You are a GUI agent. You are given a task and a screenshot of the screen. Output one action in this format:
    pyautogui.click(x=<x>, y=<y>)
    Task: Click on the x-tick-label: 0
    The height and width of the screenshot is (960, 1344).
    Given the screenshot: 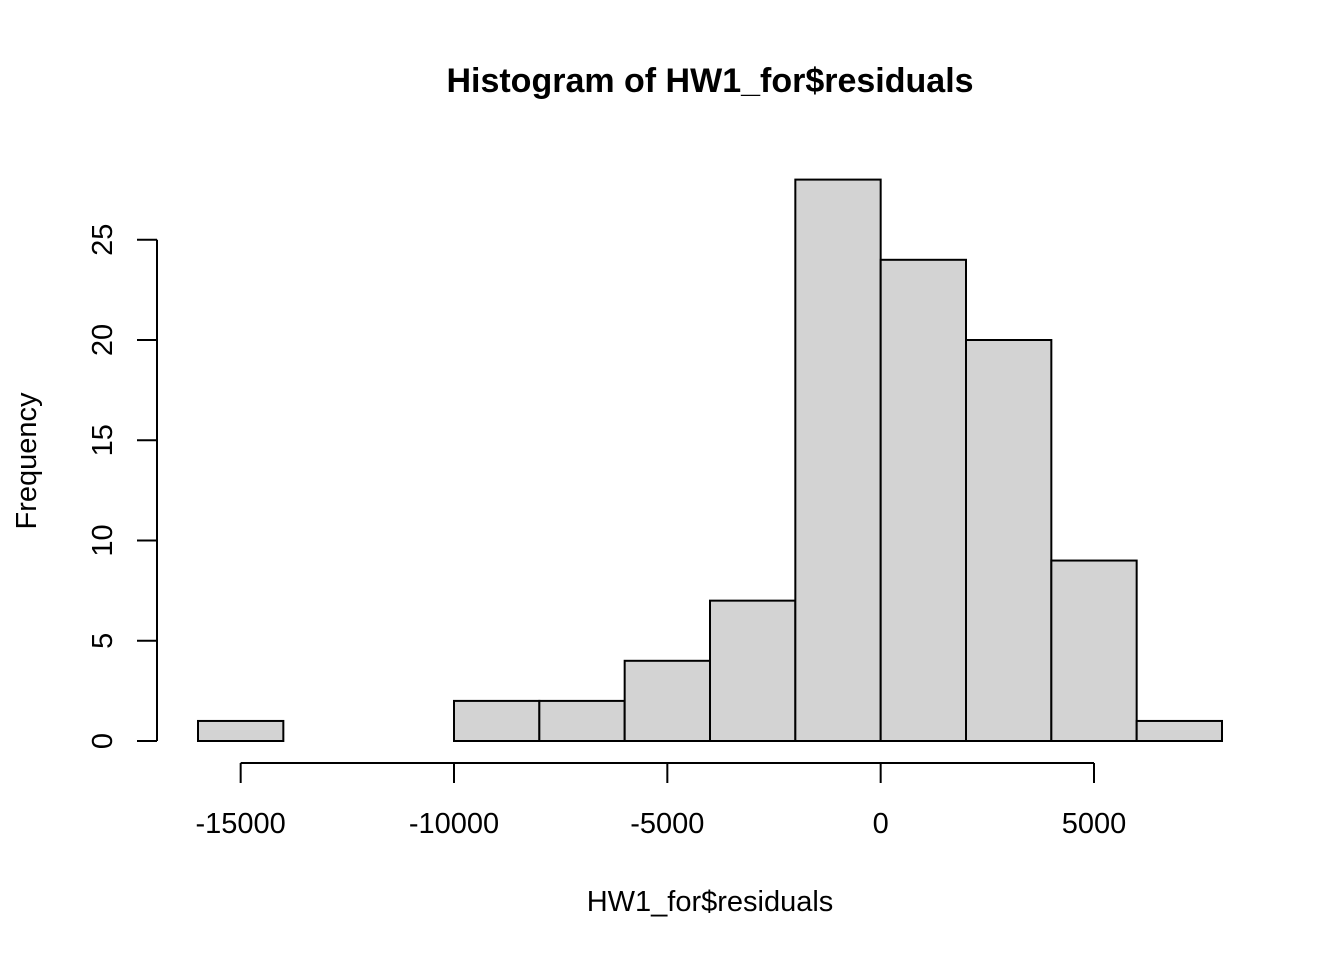 What is the action you would take?
    pyautogui.click(x=881, y=824)
    